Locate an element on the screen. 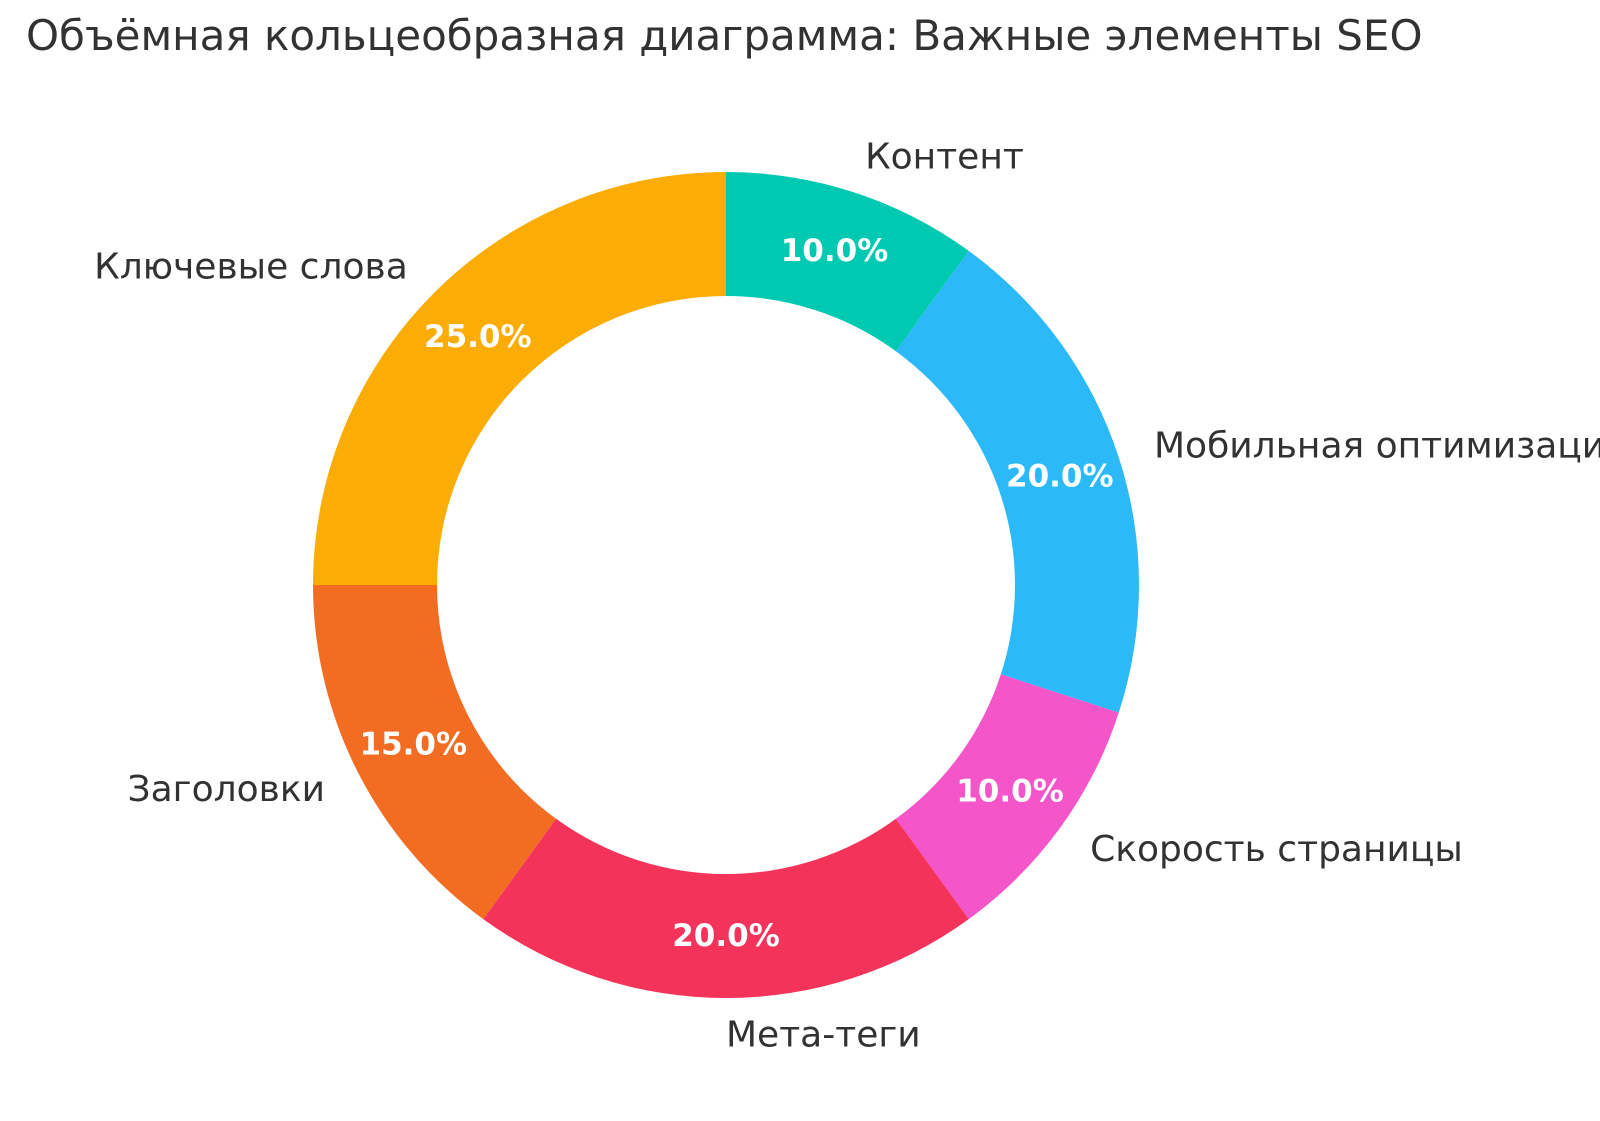 This screenshot has width=1600, height=1121. slice-label-6: Ключевые слова is located at coordinates (251, 266).